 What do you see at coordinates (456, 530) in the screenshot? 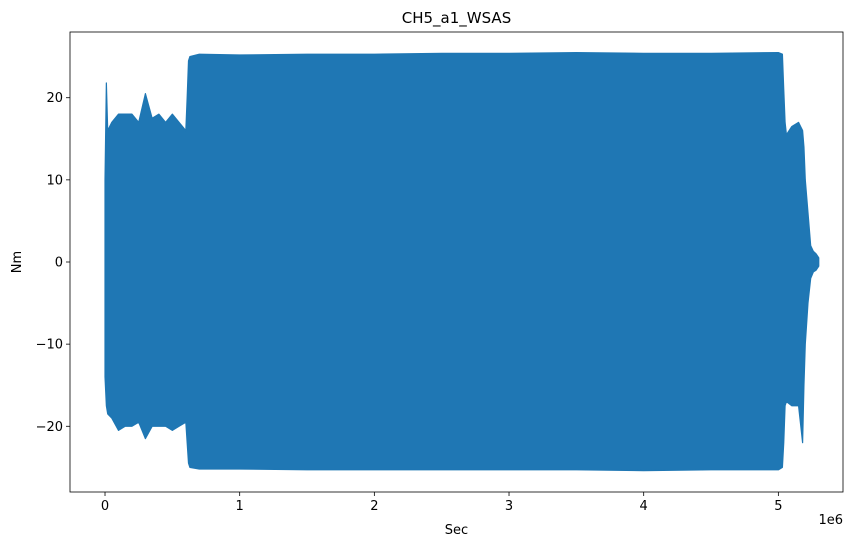
I see `x-axis-label: Sec` at bounding box center [456, 530].